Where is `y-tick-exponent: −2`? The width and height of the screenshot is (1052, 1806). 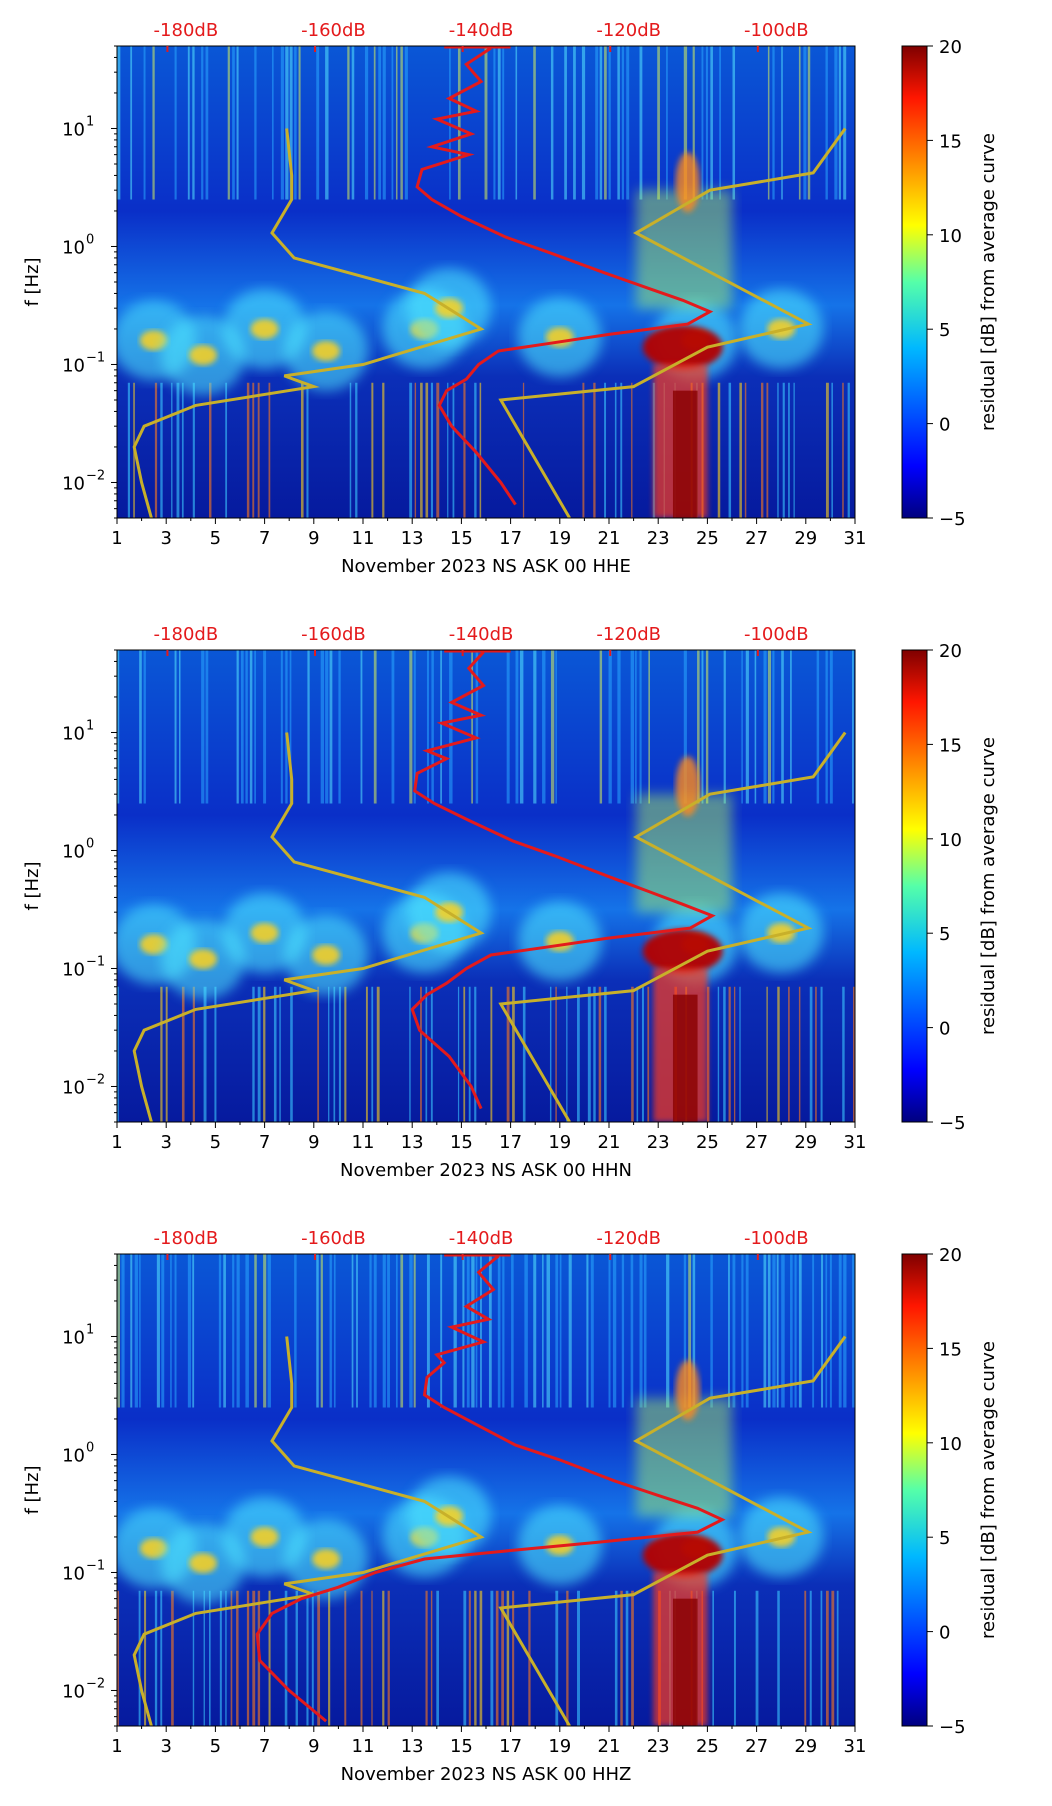 y-tick-exponent: −2 is located at coordinates (95, 1079).